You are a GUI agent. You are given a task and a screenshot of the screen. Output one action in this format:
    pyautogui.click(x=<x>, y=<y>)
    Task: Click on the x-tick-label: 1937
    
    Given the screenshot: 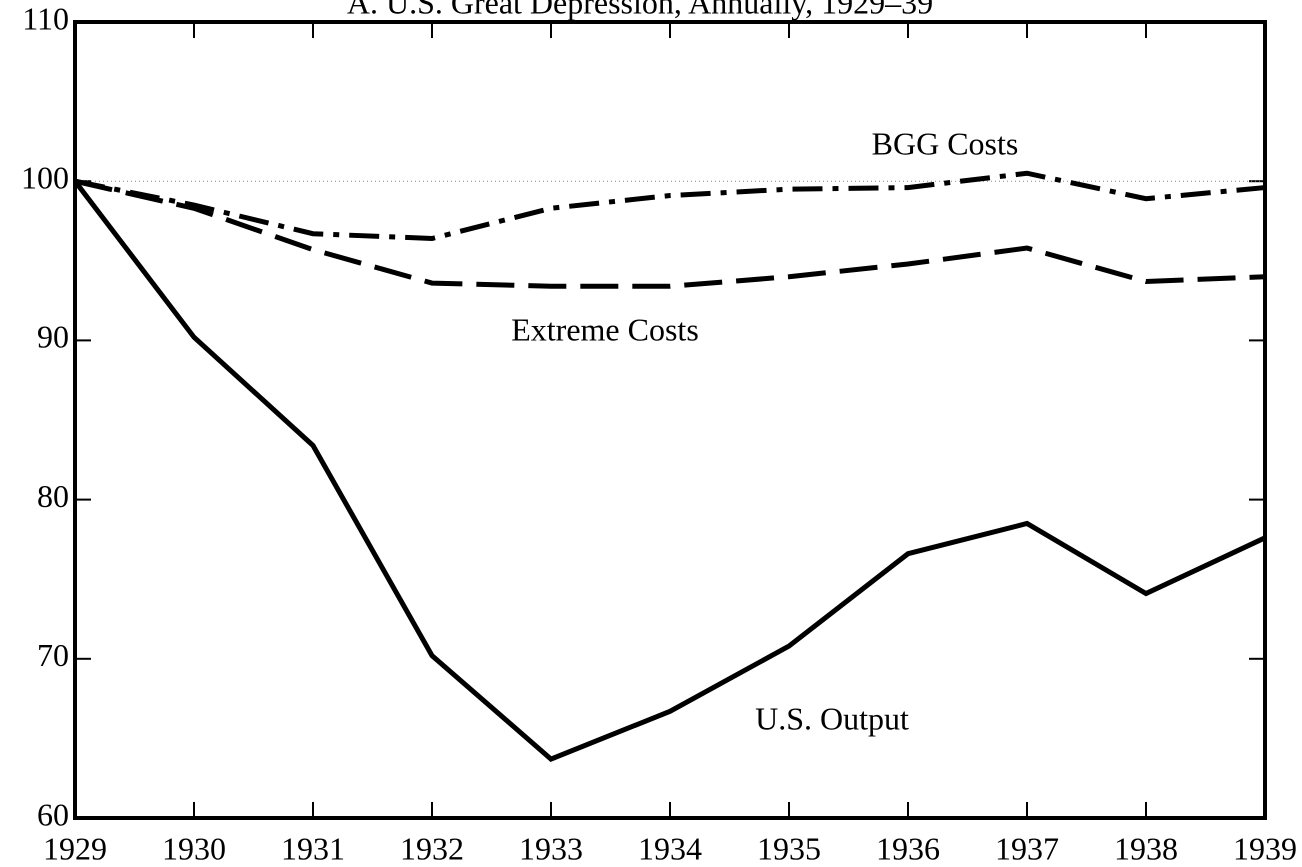 What is the action you would take?
    pyautogui.click(x=1027, y=848)
    